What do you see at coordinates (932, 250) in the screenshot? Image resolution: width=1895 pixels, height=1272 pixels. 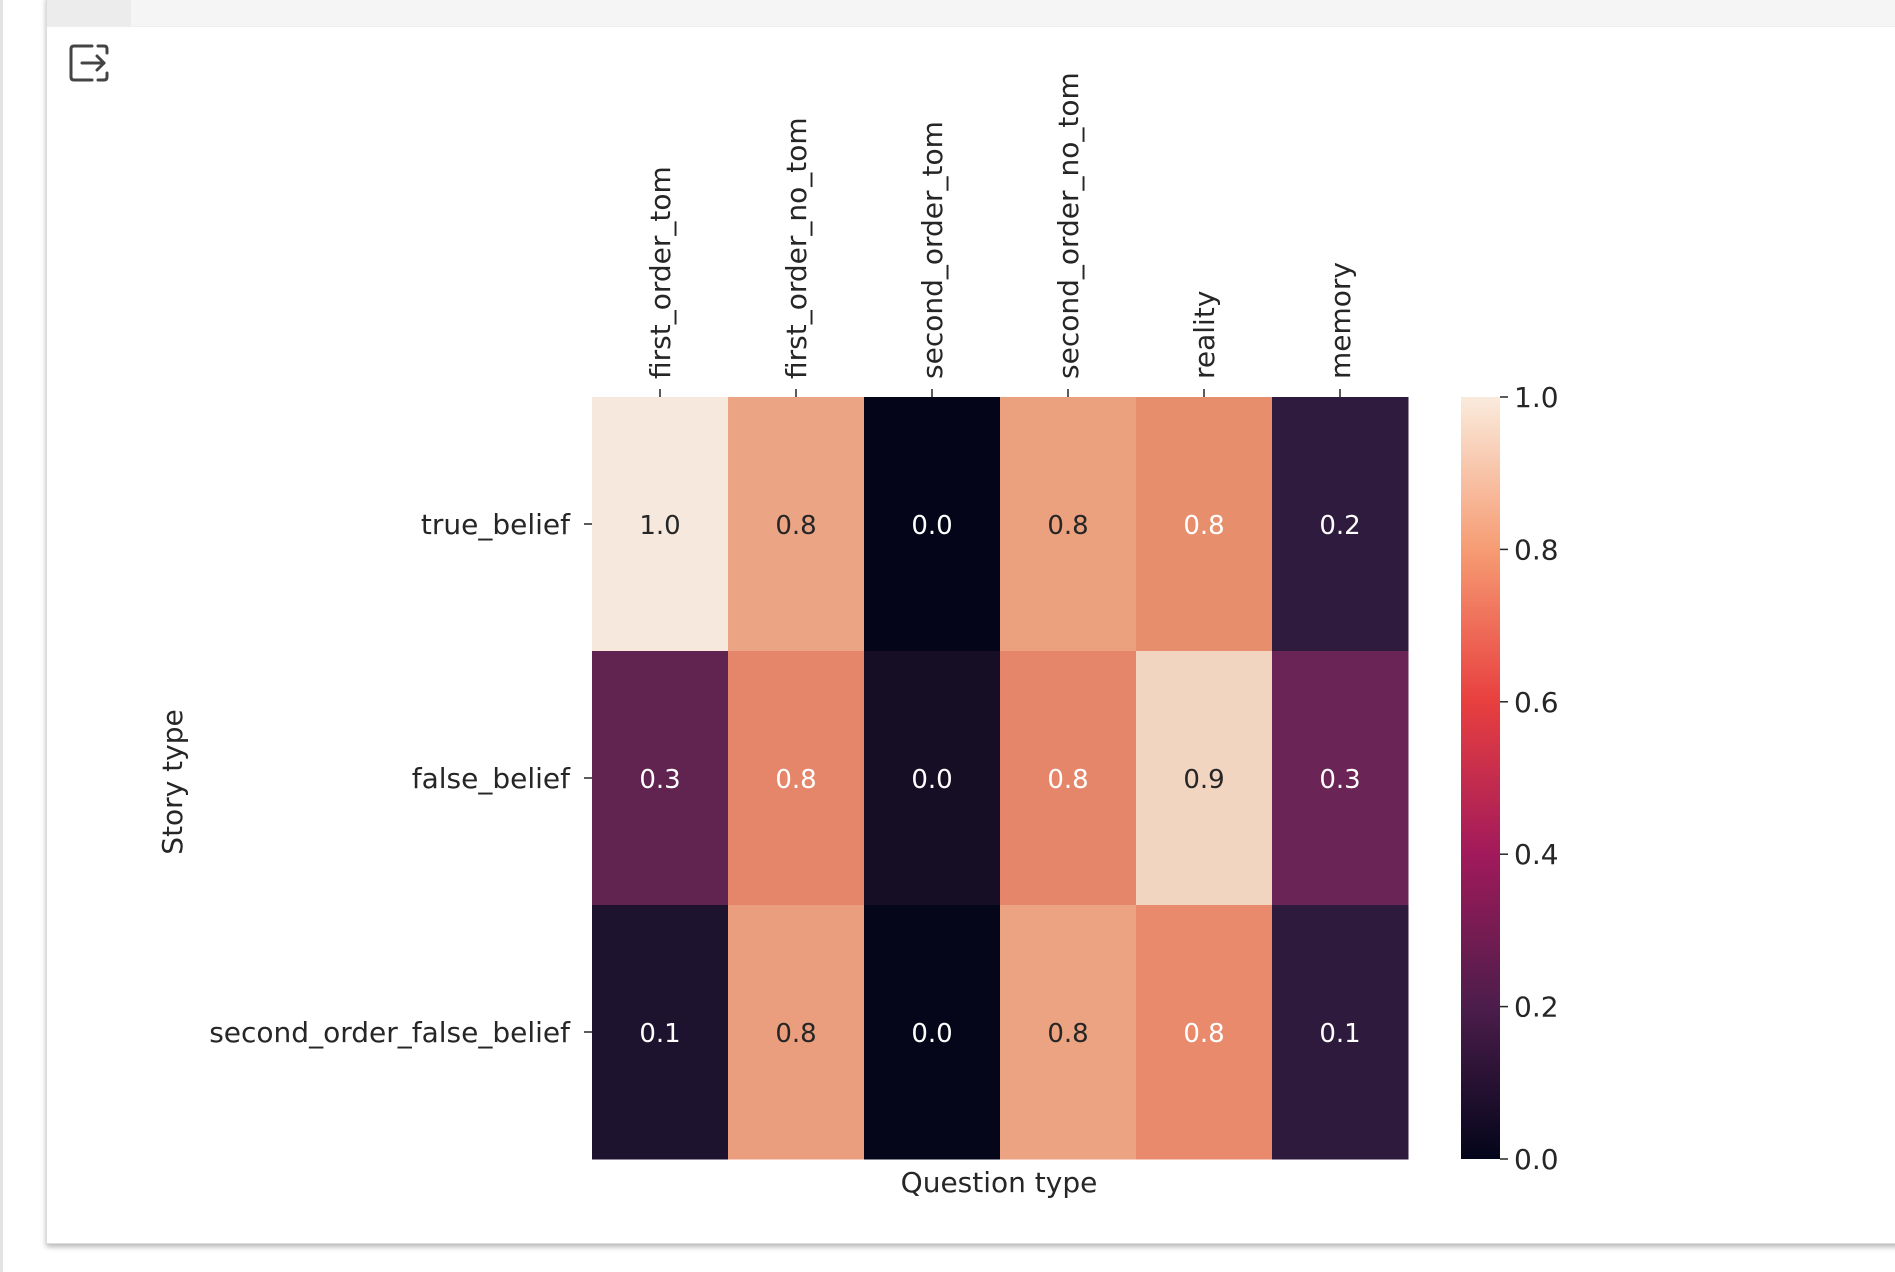 I see `x-tick-label: second_order_tom` at bounding box center [932, 250].